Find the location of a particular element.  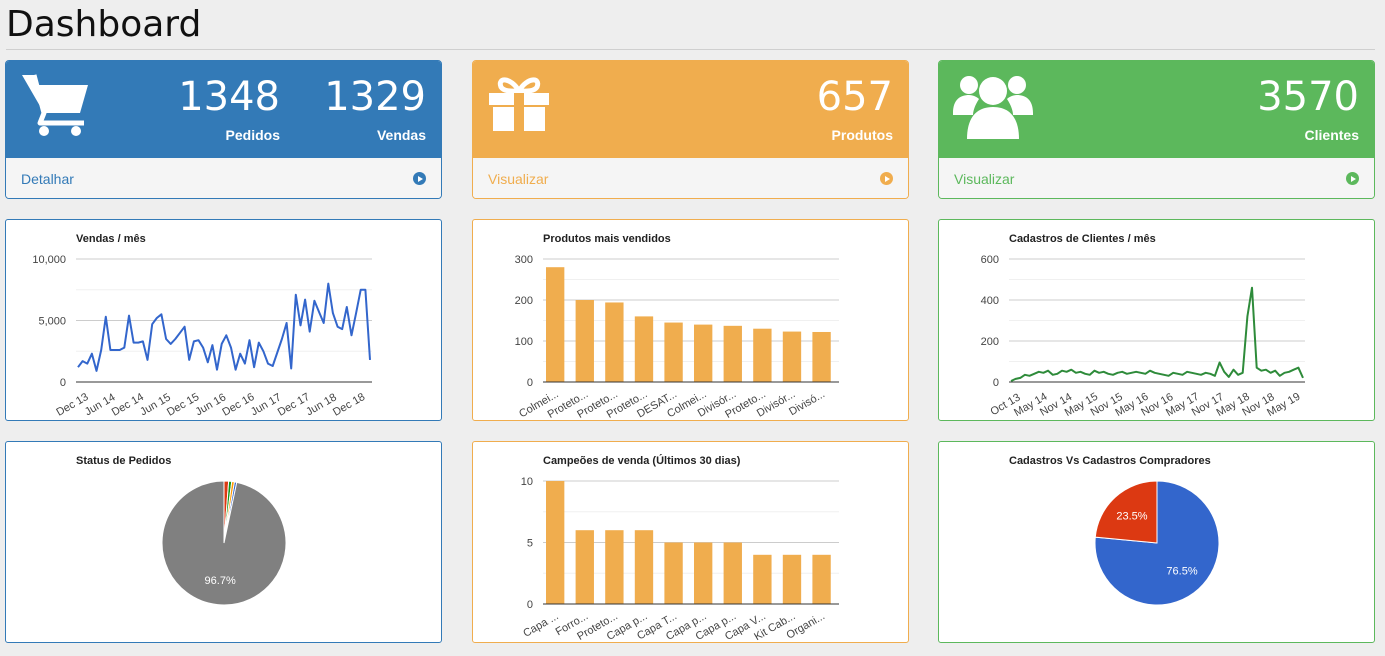

client-signups-chart-title: Cadastros de Clientes / mês is located at coordinates (1082, 239).